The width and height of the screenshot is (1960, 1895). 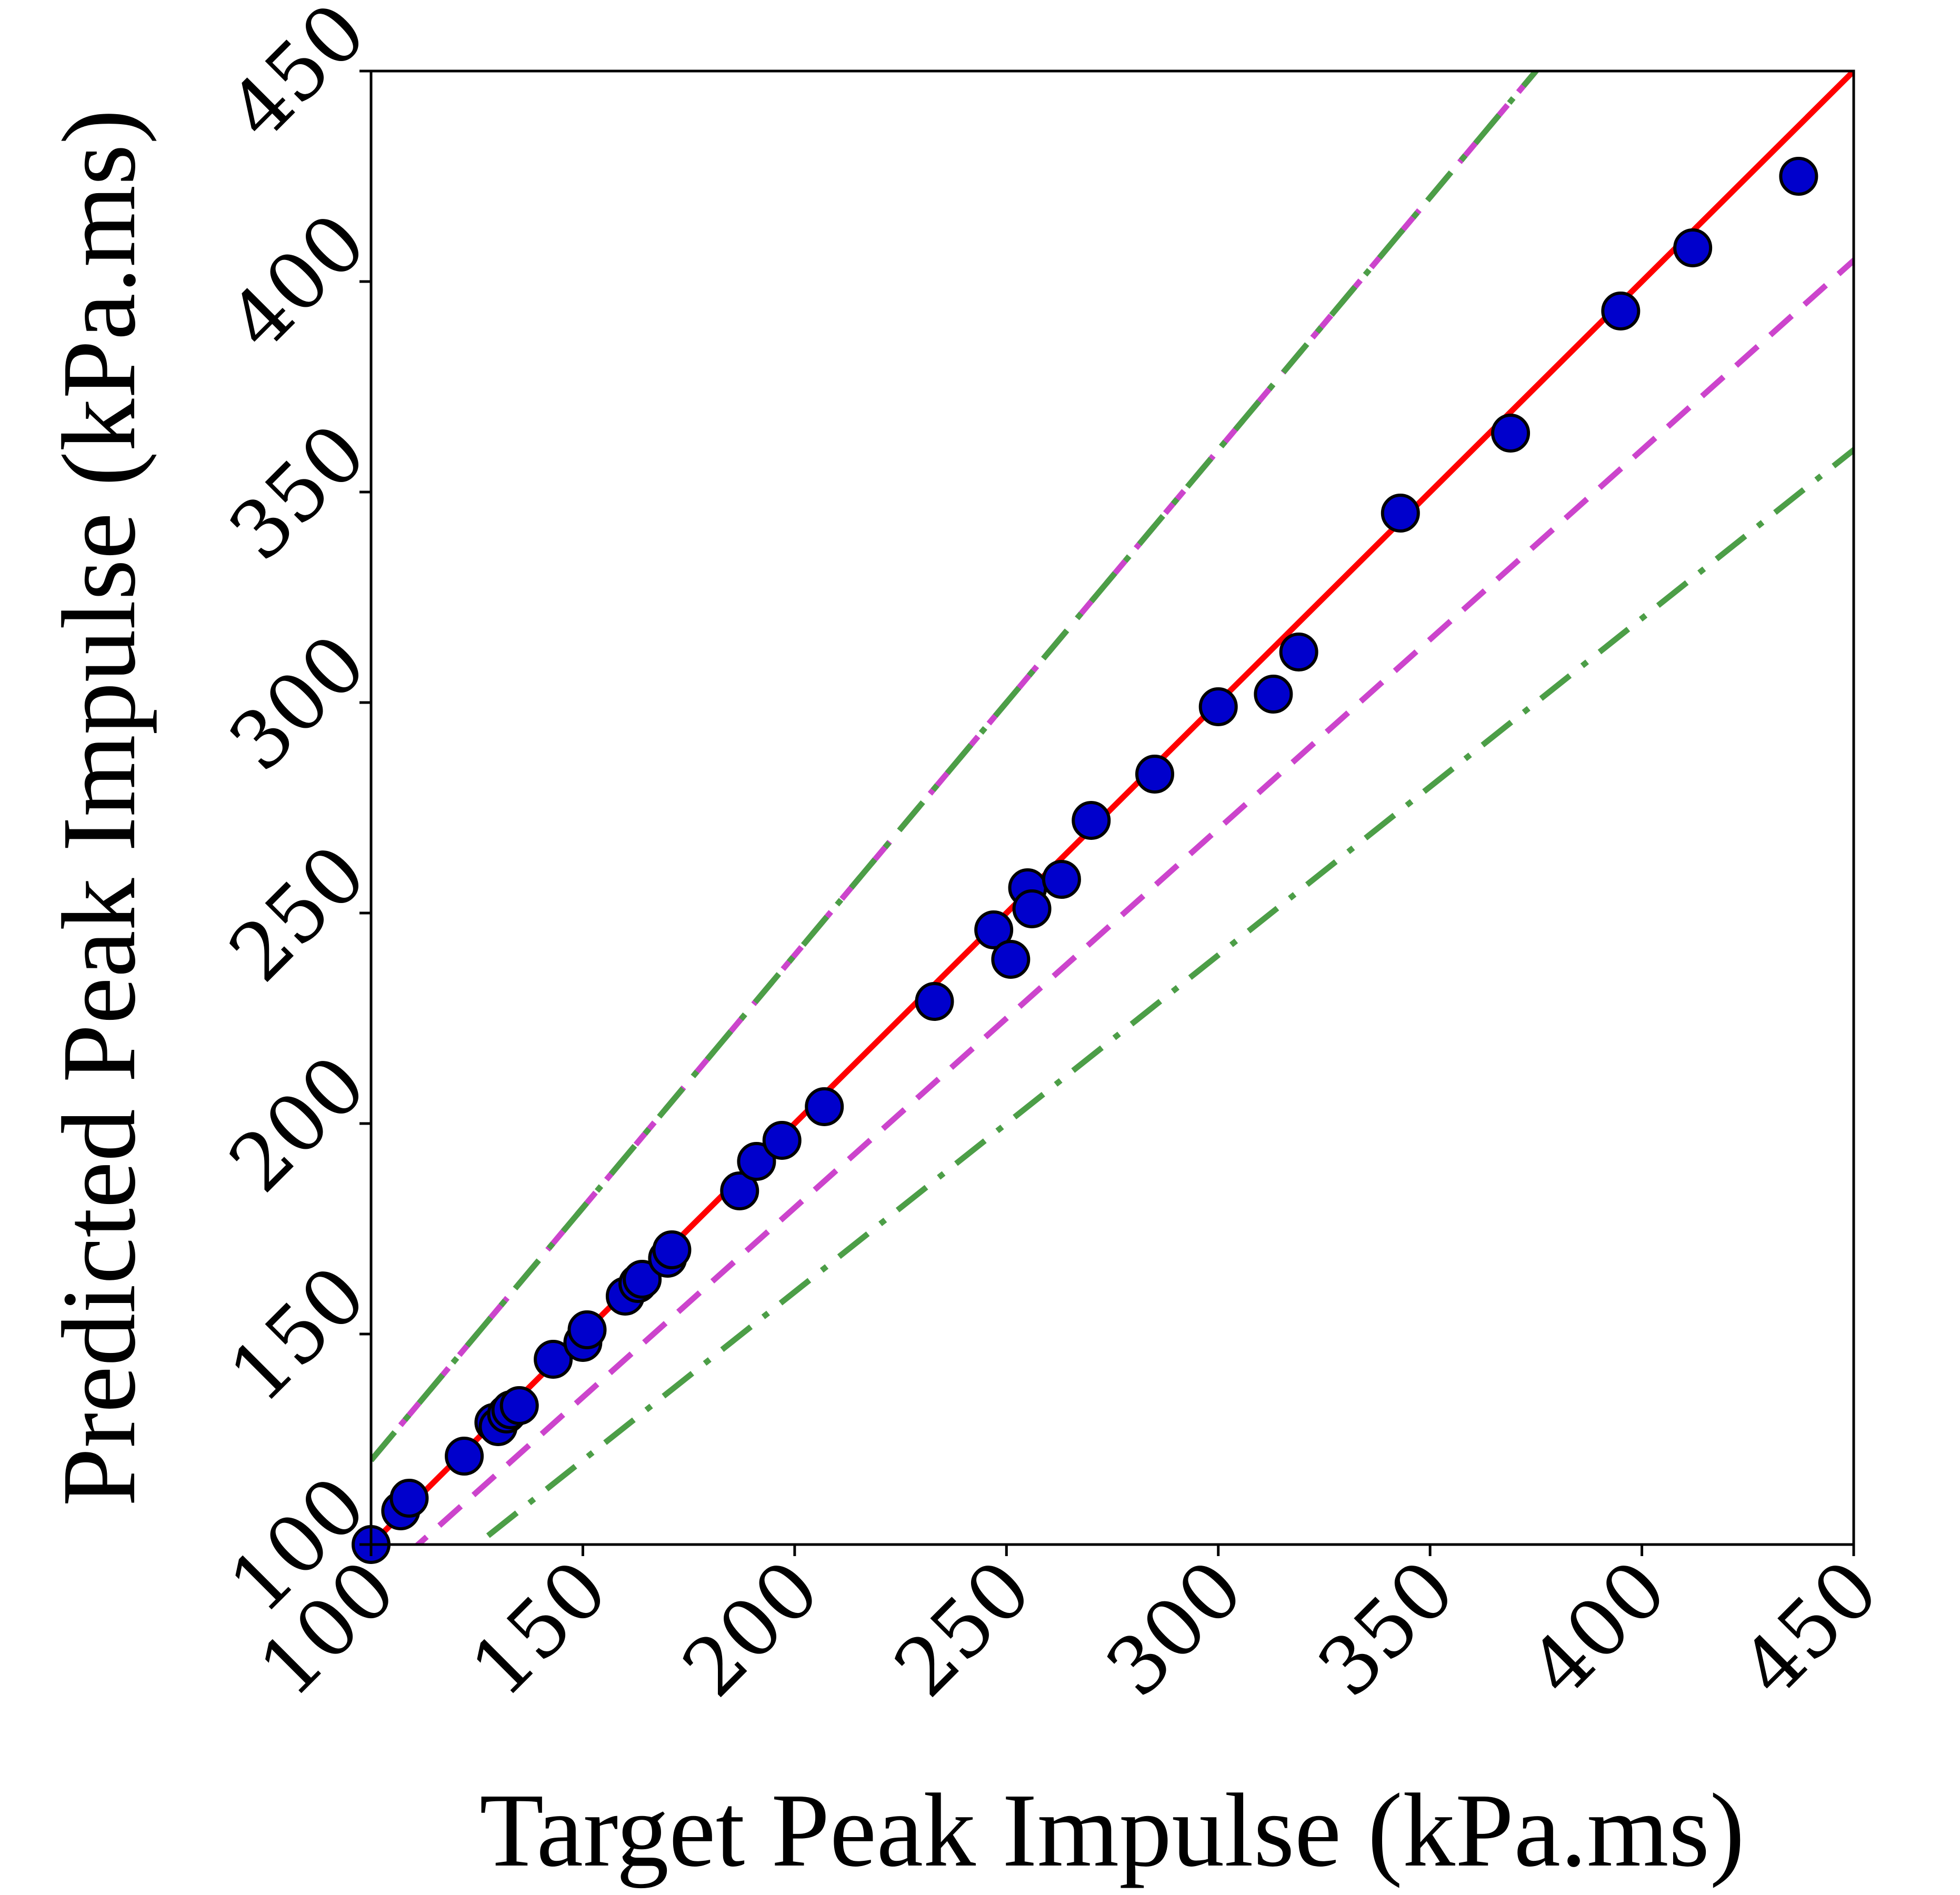 What do you see at coordinates (297, 281) in the screenshot?
I see `y-tick-label: 400` at bounding box center [297, 281].